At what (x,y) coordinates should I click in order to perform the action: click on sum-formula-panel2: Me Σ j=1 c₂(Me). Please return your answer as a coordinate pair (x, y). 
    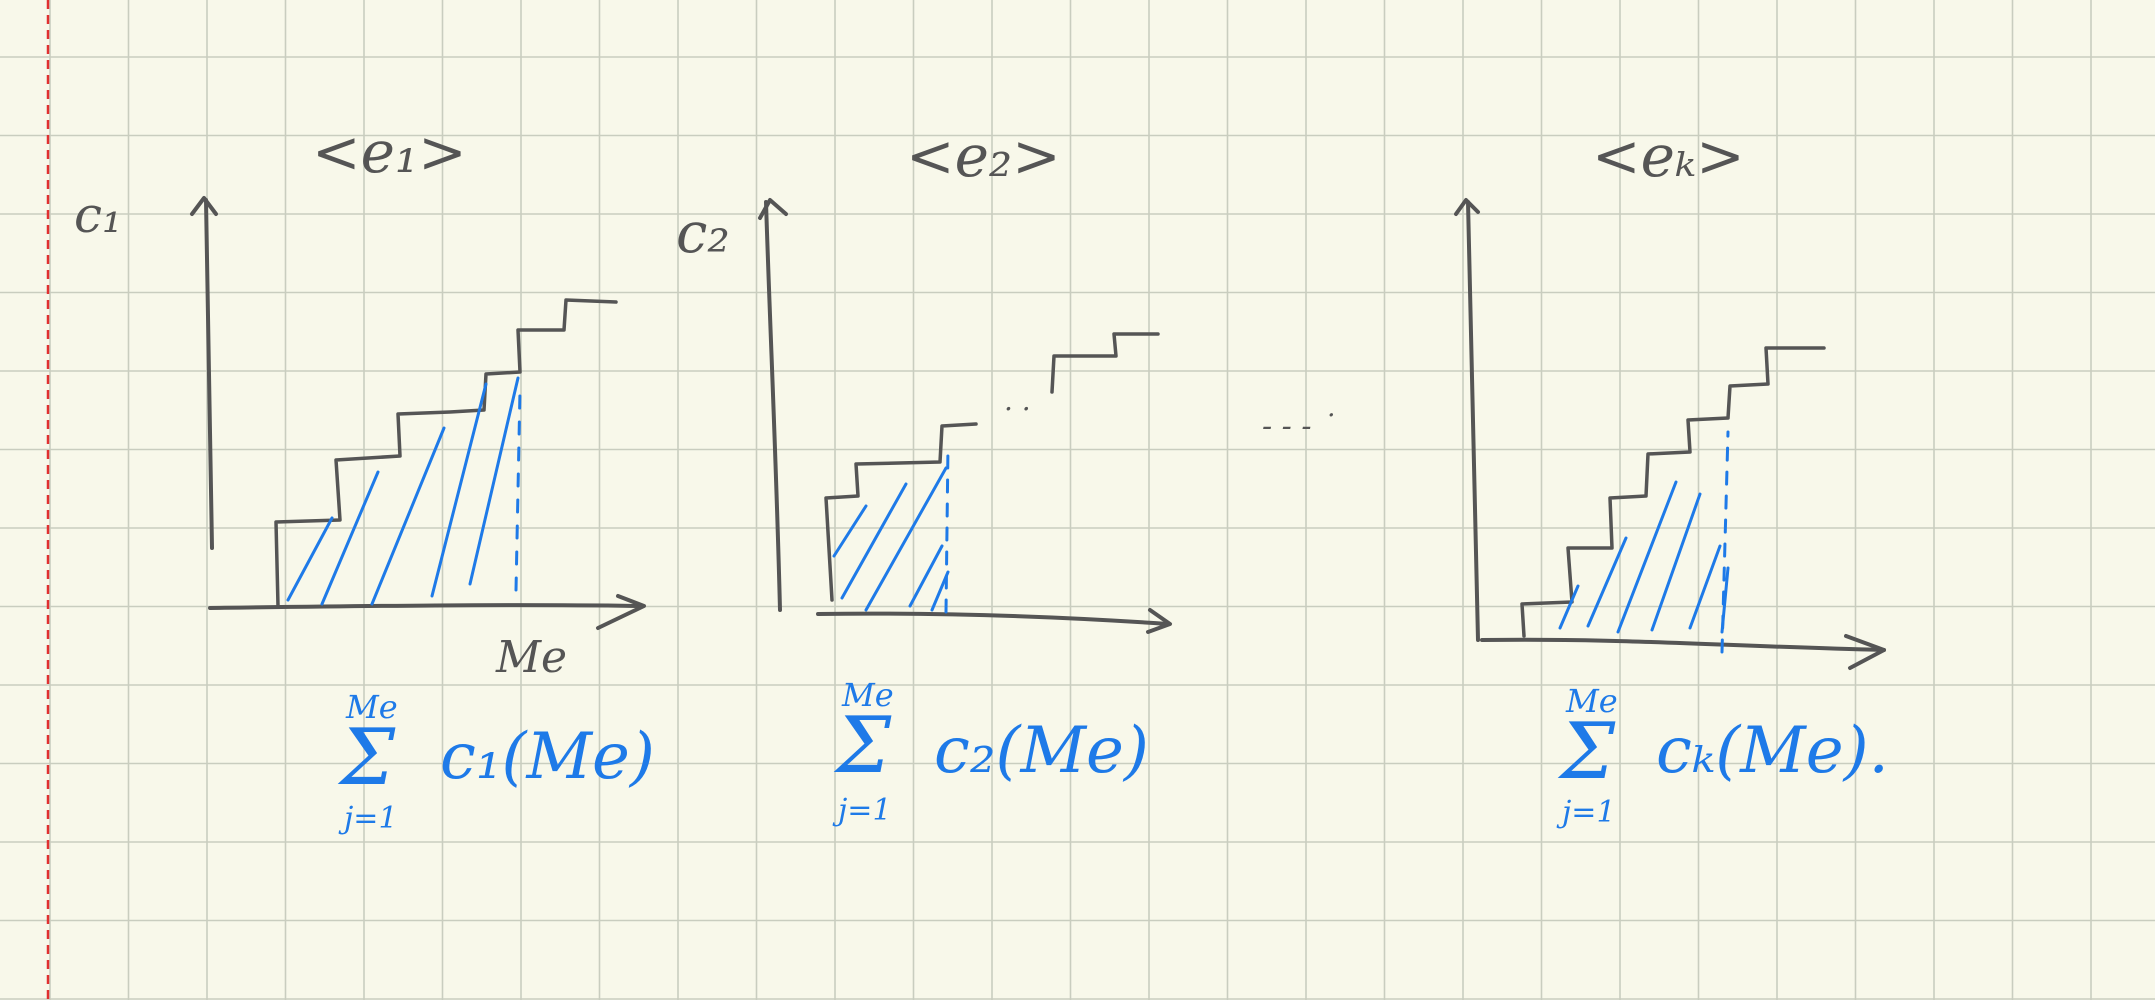
    Looking at the image, I should click on (990, 752).